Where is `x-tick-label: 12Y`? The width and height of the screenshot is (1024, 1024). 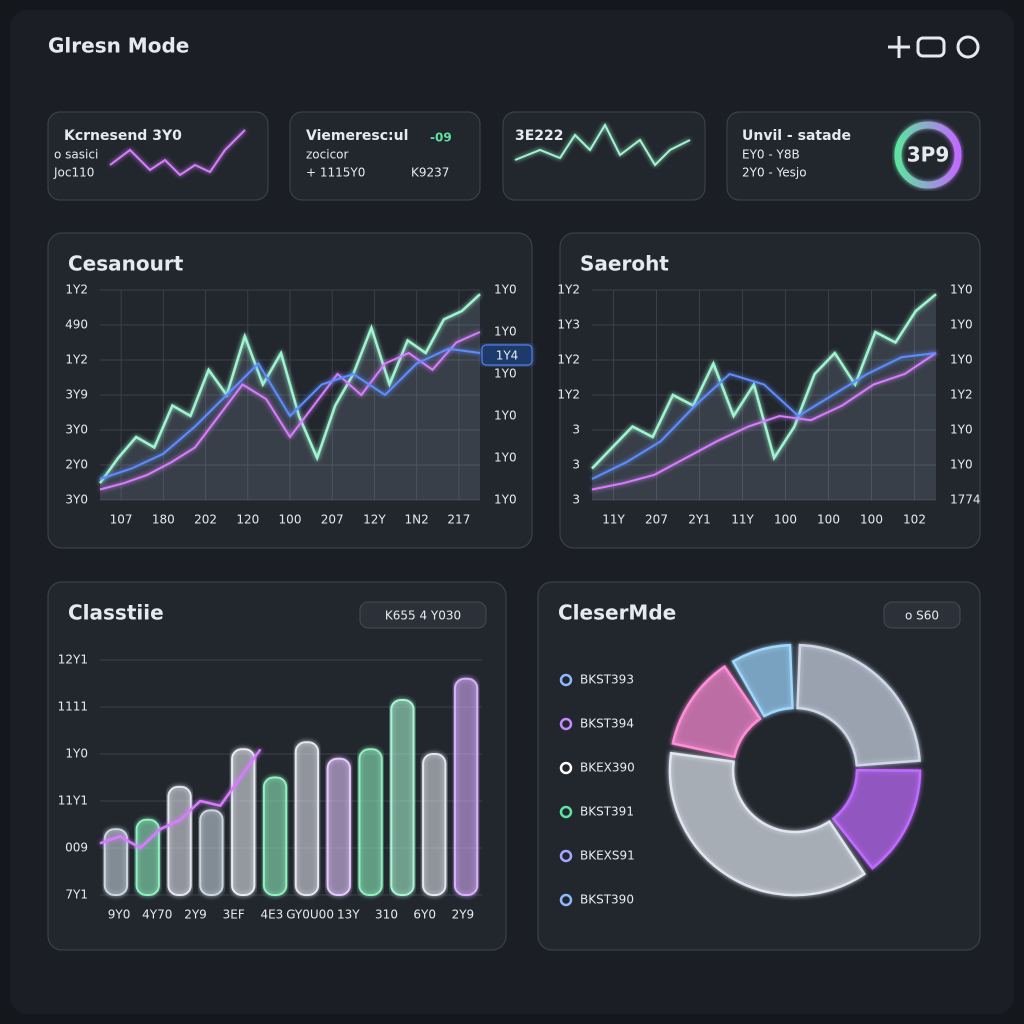
x-tick-label: 12Y is located at coordinates (374, 520).